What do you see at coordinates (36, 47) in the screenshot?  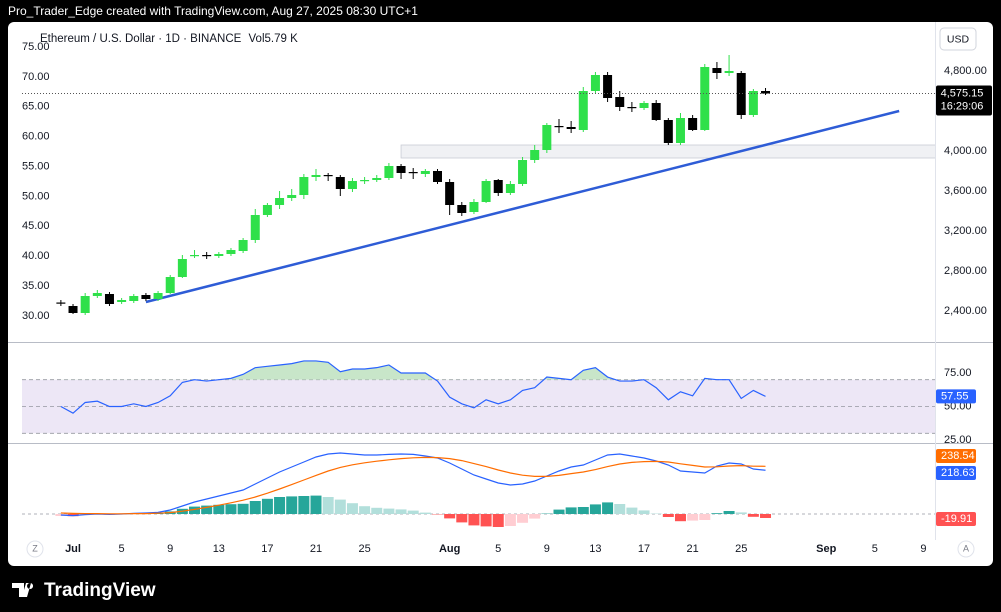 I see `y2-tick-label: 75.00` at bounding box center [36, 47].